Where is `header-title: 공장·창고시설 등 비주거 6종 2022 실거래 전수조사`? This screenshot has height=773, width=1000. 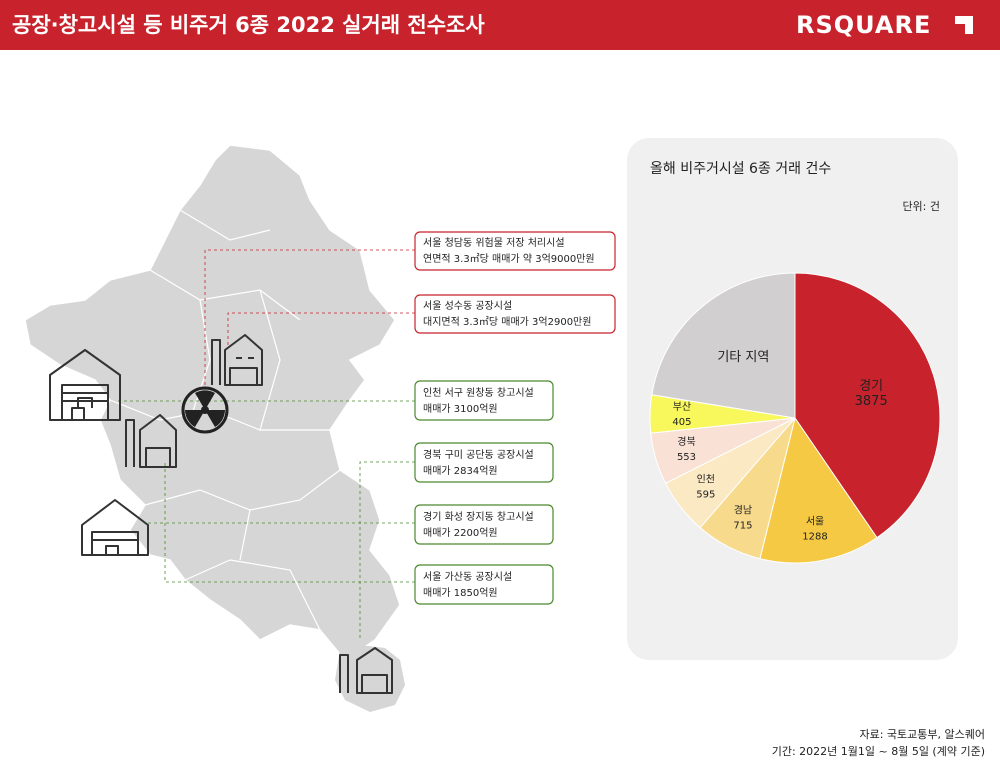 header-title: 공장·창고시설 등 비주거 6종 2022 실거래 전수조사 is located at coordinates (248, 25).